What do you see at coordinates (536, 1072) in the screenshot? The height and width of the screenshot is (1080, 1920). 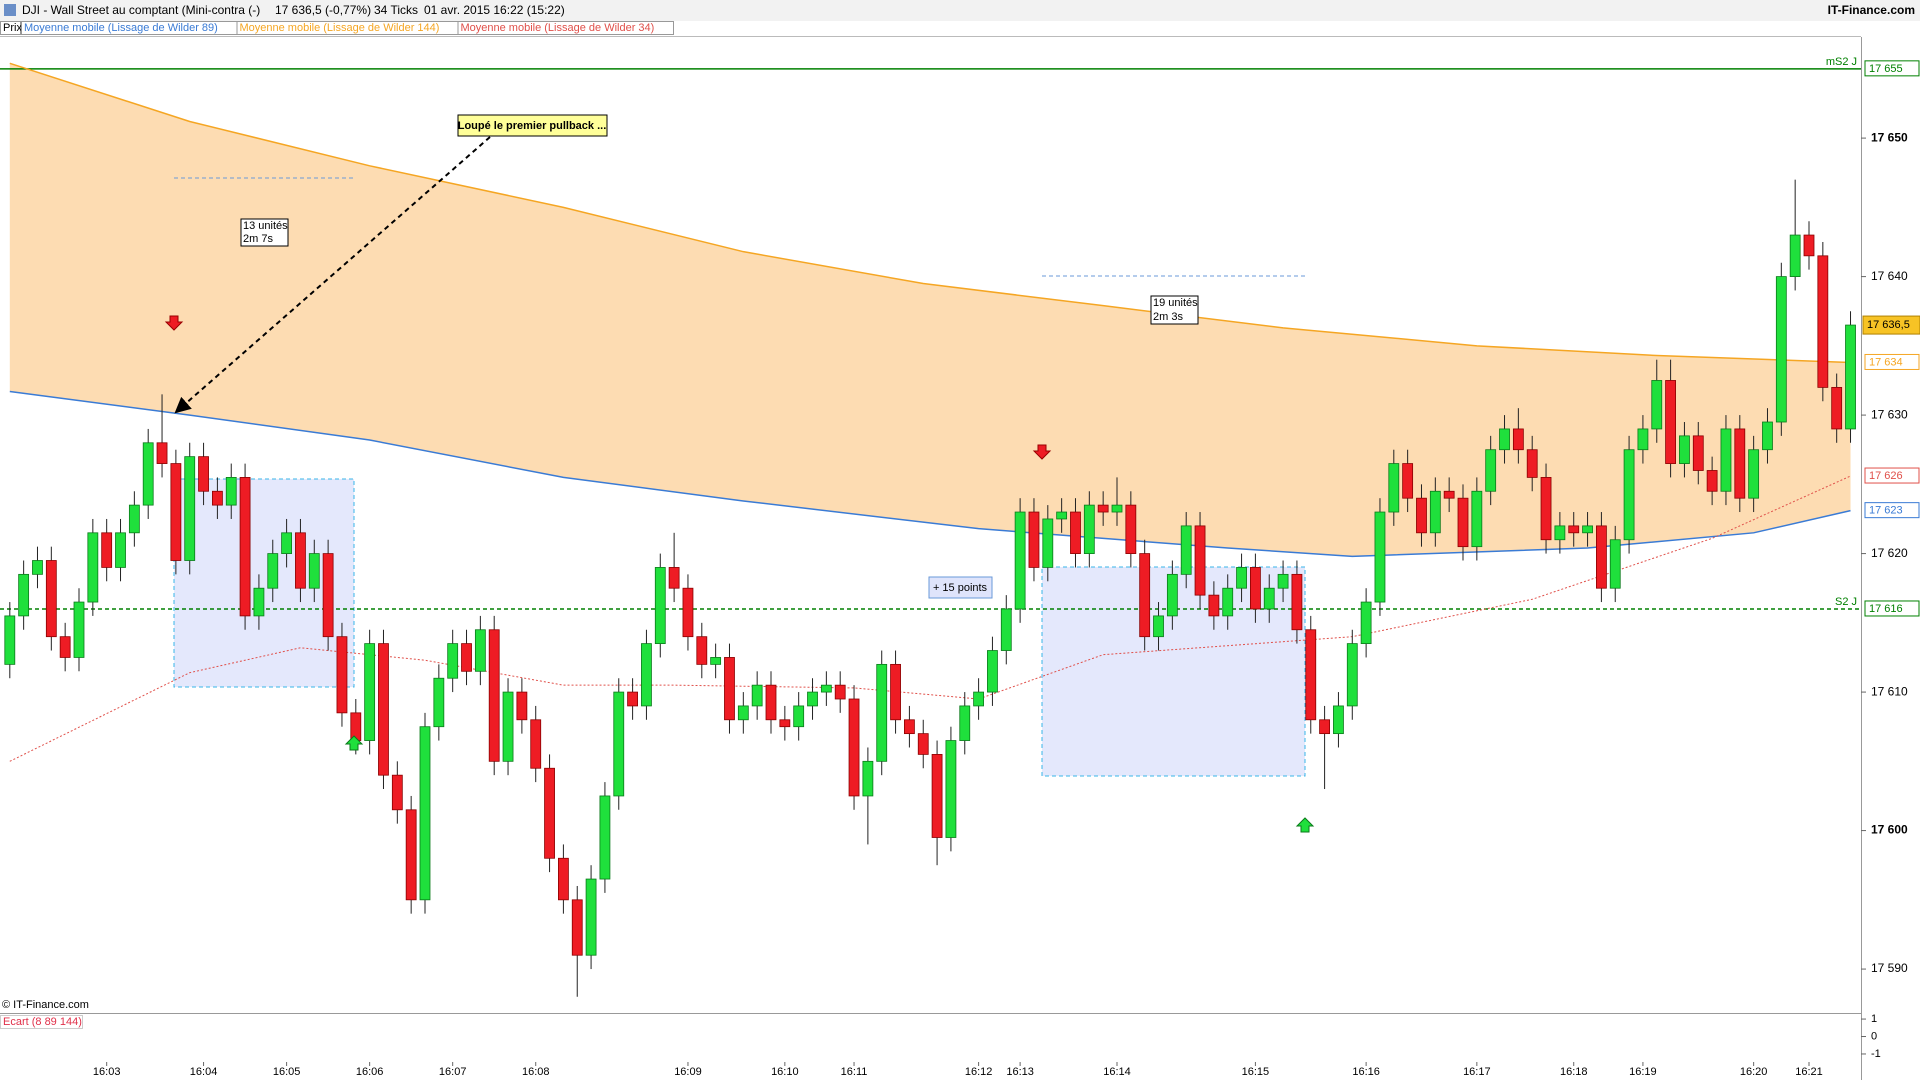 I see `x-tick-label: 16:08` at bounding box center [536, 1072].